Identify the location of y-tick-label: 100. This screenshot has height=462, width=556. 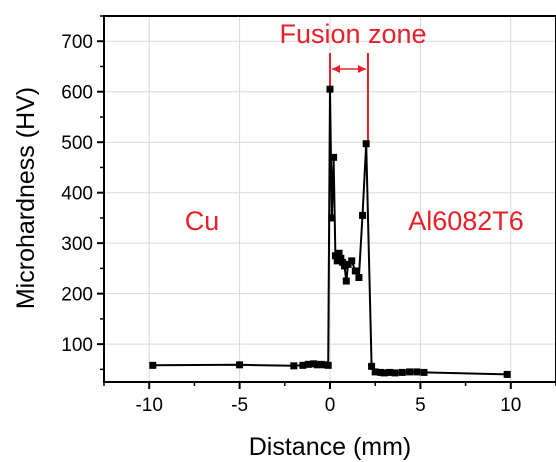
(77, 345).